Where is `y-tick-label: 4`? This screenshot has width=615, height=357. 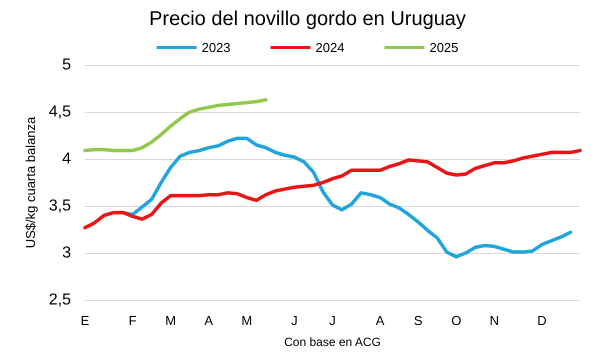
y-tick-label: 4 is located at coordinates (67, 159).